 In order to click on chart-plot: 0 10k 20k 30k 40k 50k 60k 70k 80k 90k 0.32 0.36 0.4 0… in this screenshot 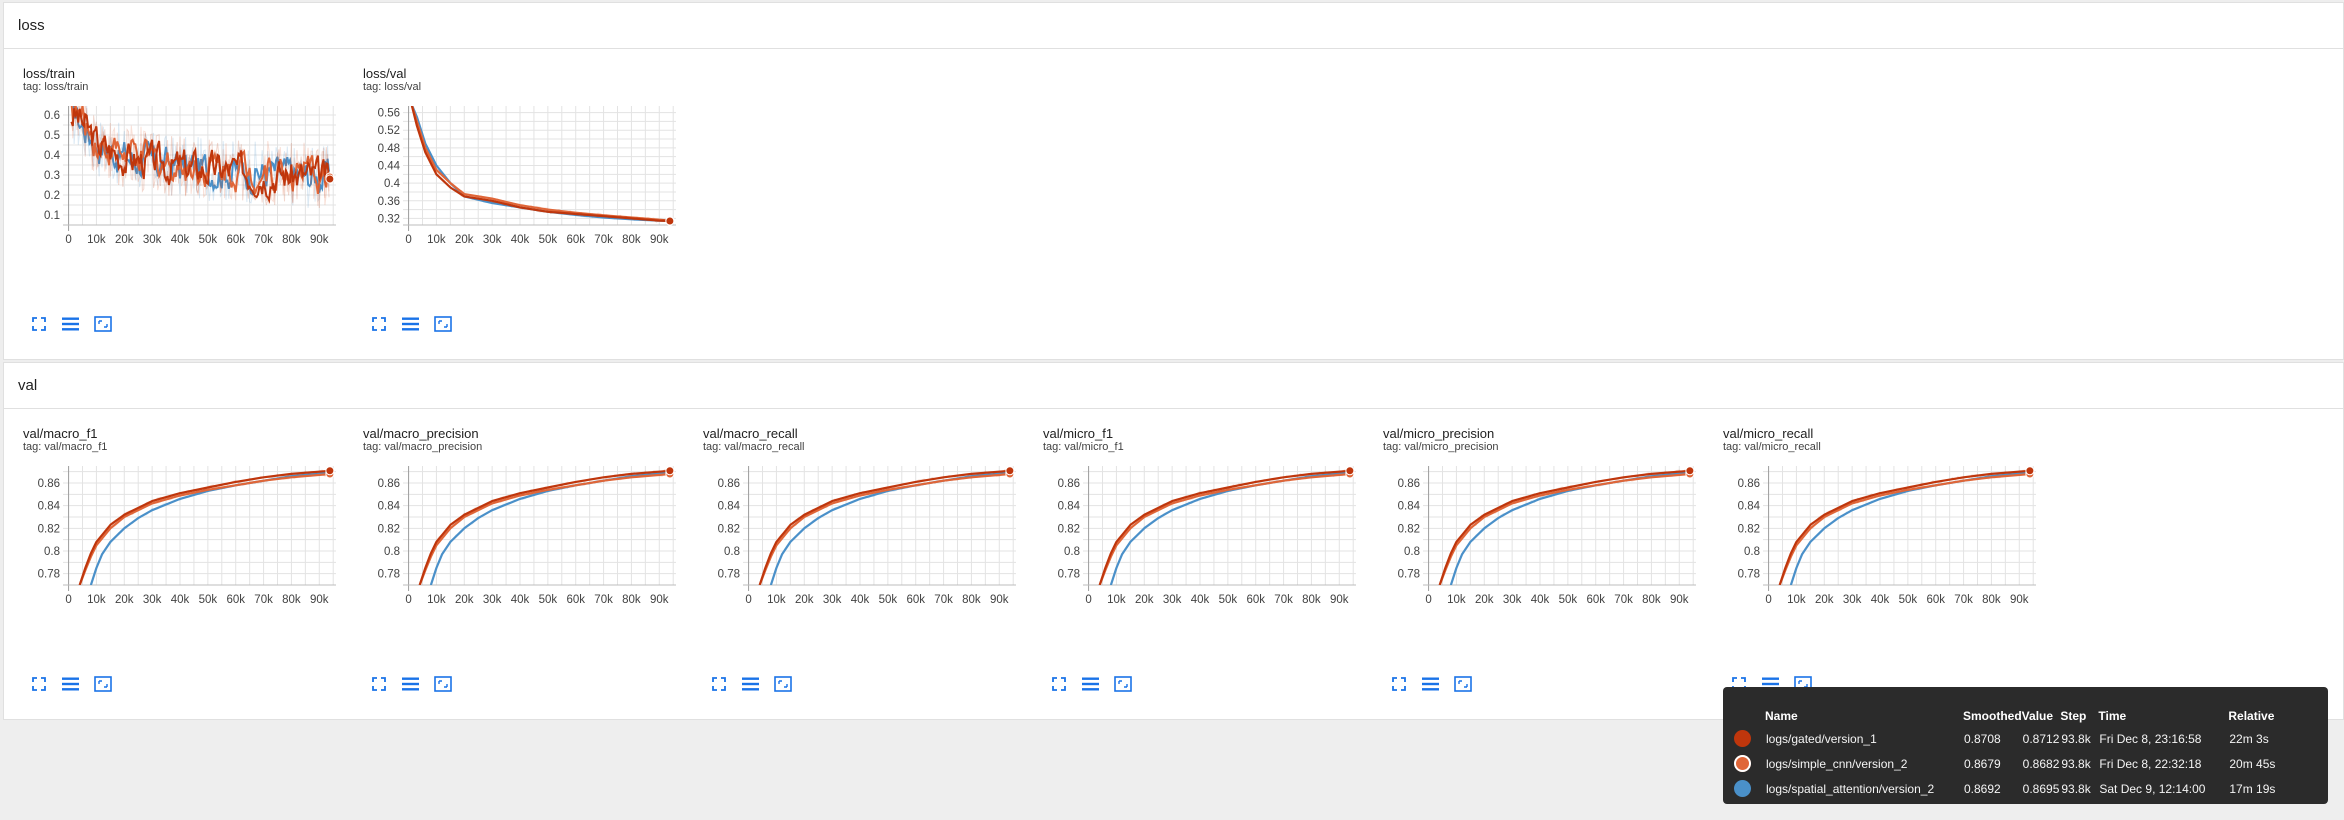, I will do `click(513, 148)`.